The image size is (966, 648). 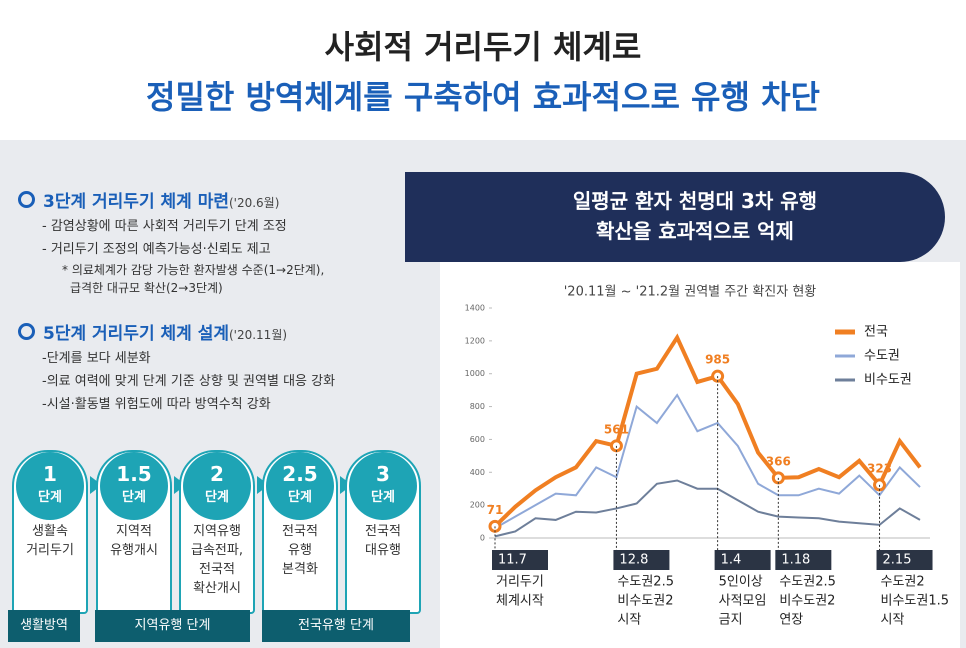 What do you see at coordinates (96, 358) in the screenshot?
I see `section-item: -단계를 보다 세분화` at bounding box center [96, 358].